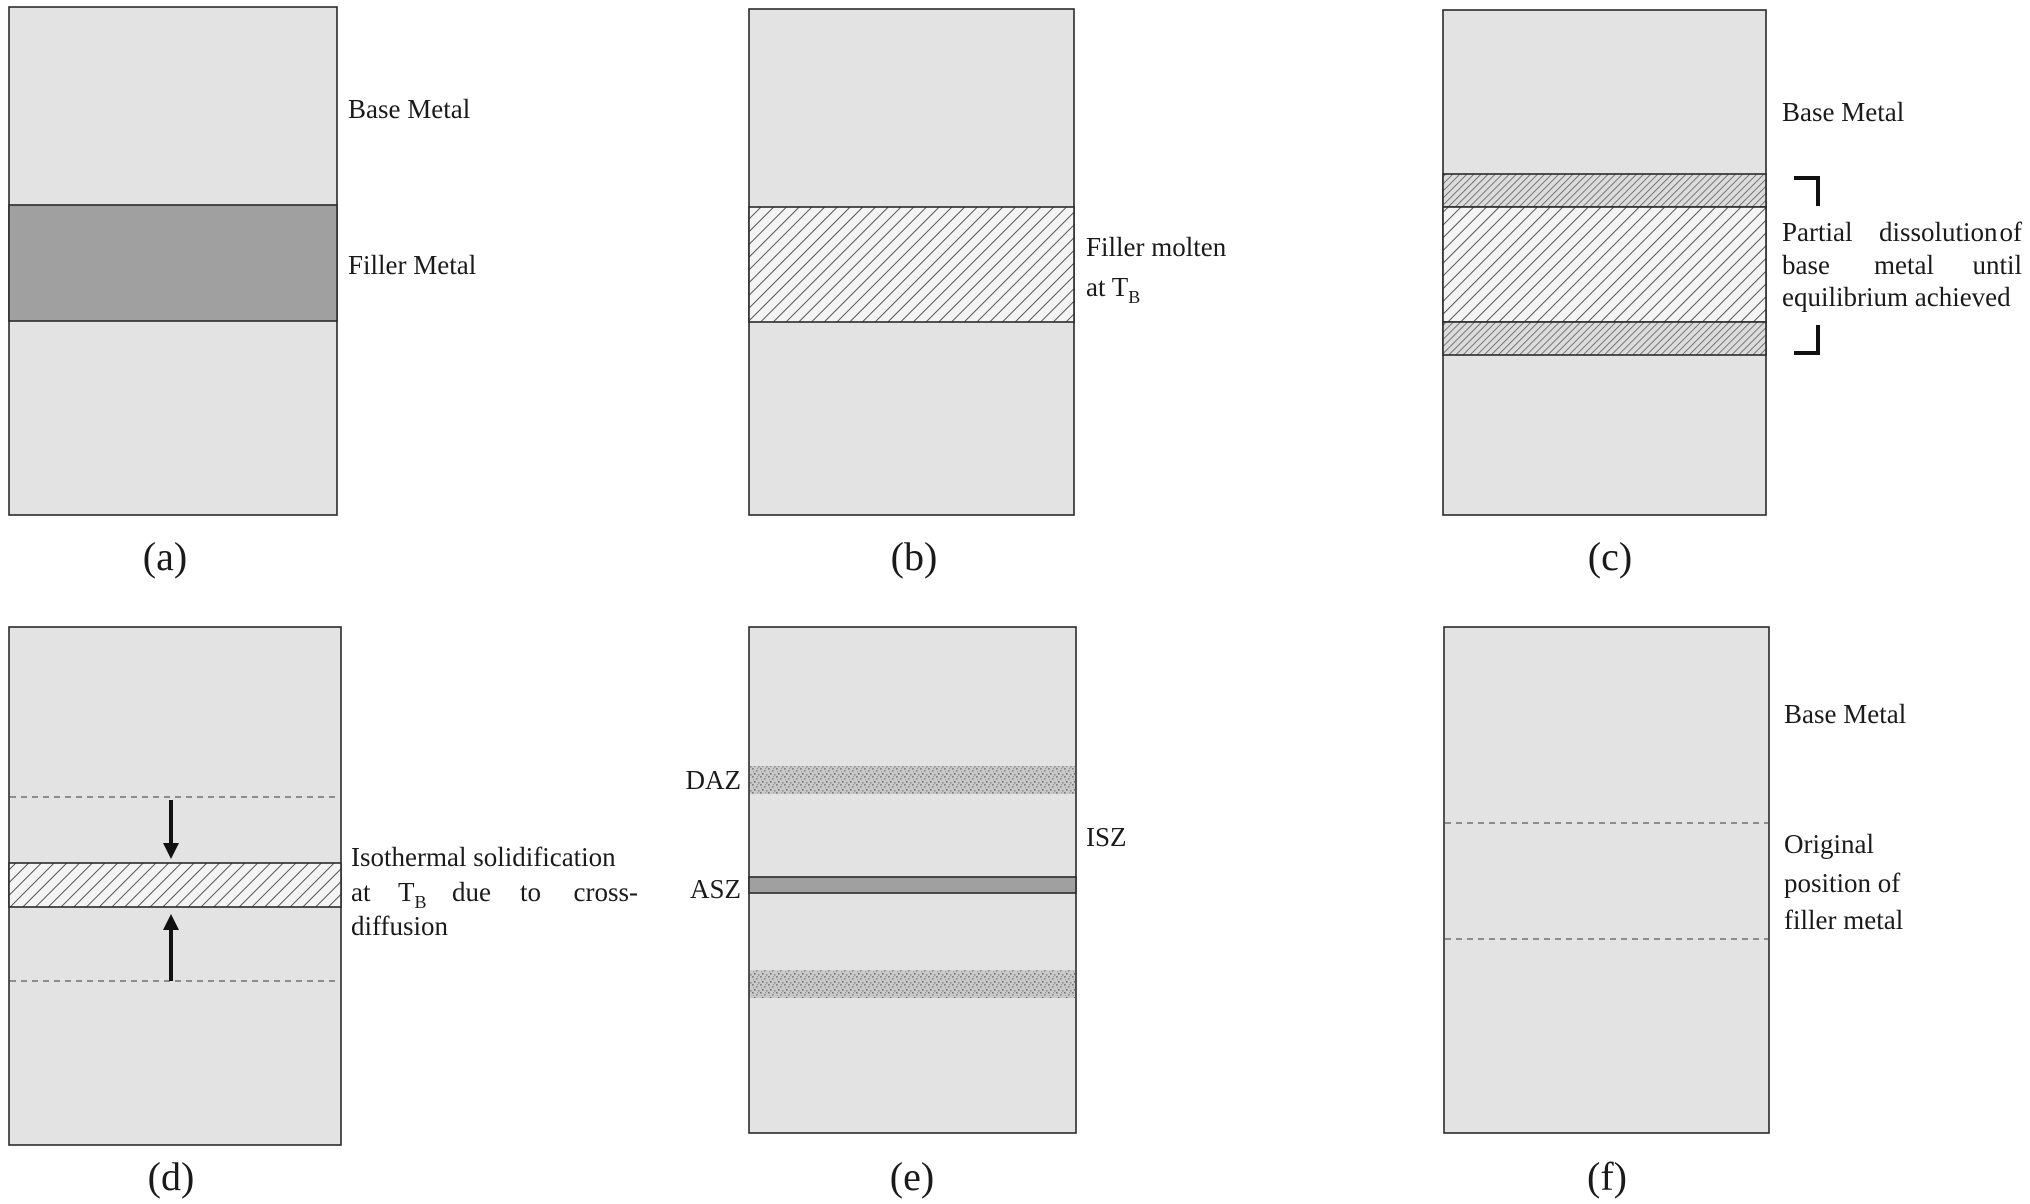  What do you see at coordinates (173, 263) in the screenshot?
I see `filler-metal-layer` at bounding box center [173, 263].